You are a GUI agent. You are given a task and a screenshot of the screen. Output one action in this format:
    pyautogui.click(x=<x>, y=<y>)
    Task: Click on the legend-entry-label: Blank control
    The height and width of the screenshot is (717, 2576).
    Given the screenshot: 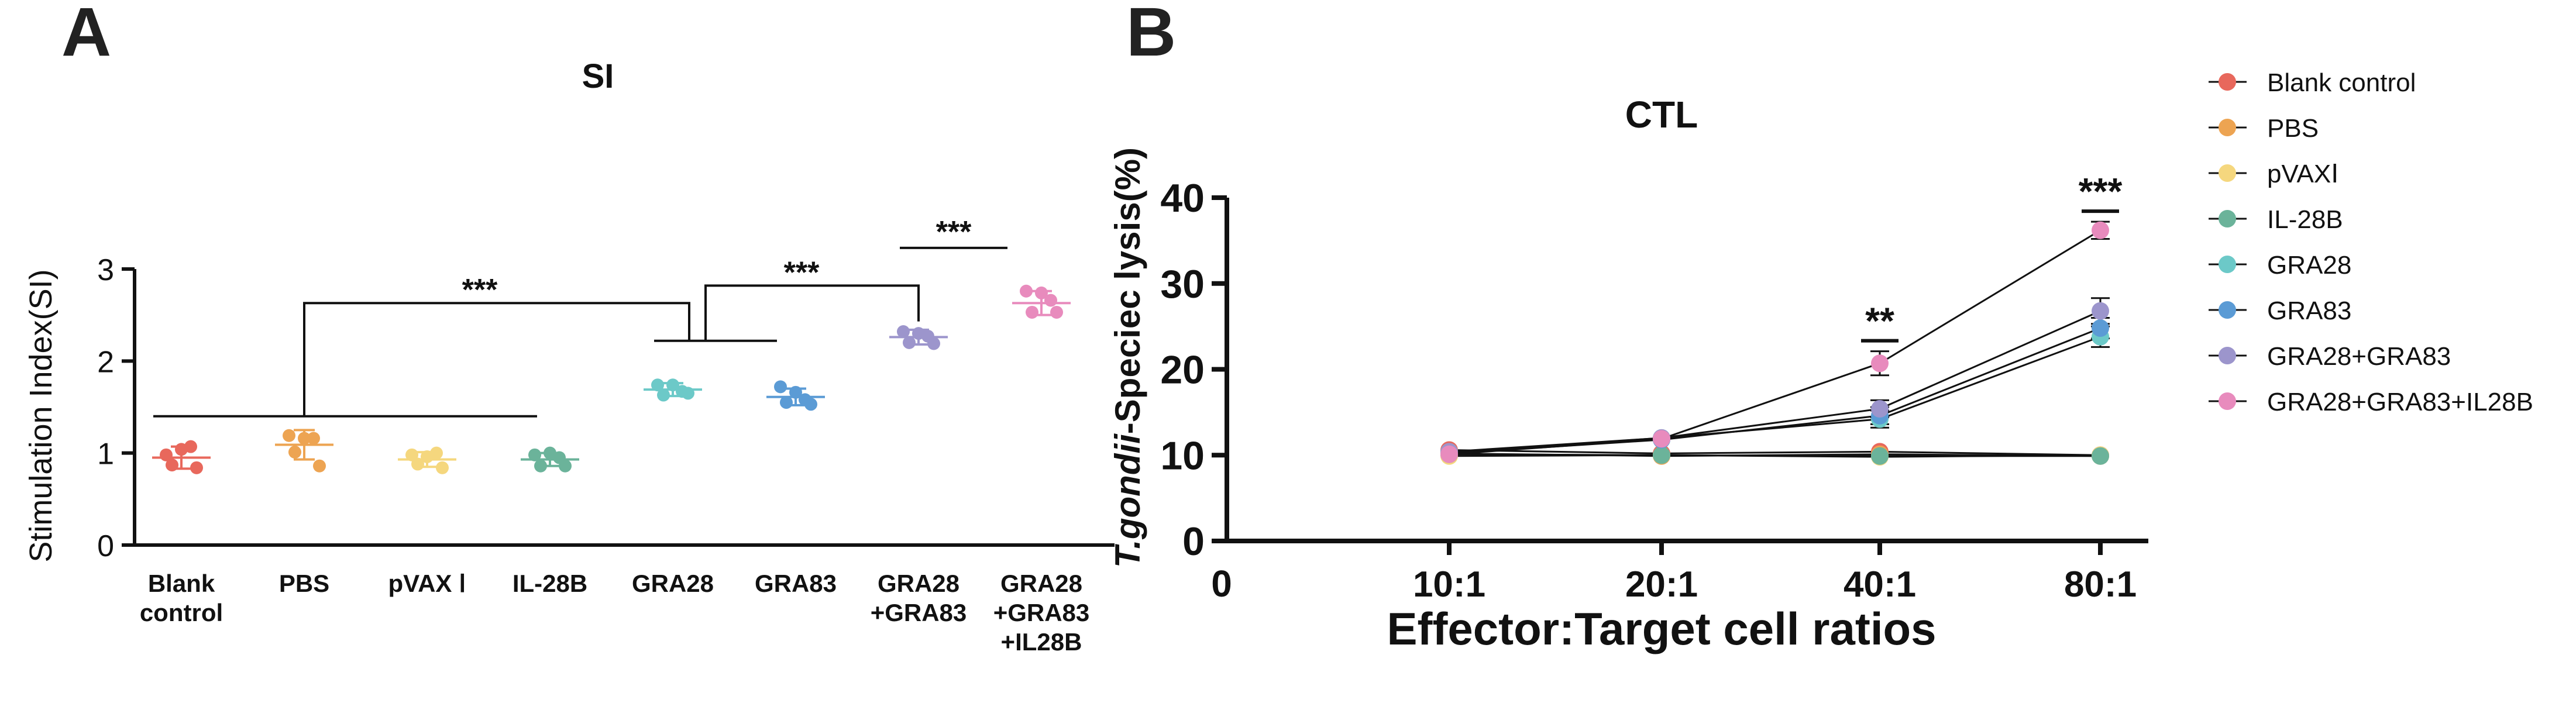 What is the action you would take?
    pyautogui.click(x=2341, y=82)
    